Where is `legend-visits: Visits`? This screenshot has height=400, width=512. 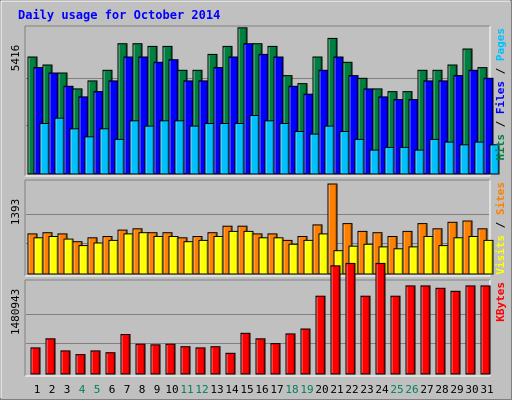
legend-visits: Visits is located at coordinates (500, 255).